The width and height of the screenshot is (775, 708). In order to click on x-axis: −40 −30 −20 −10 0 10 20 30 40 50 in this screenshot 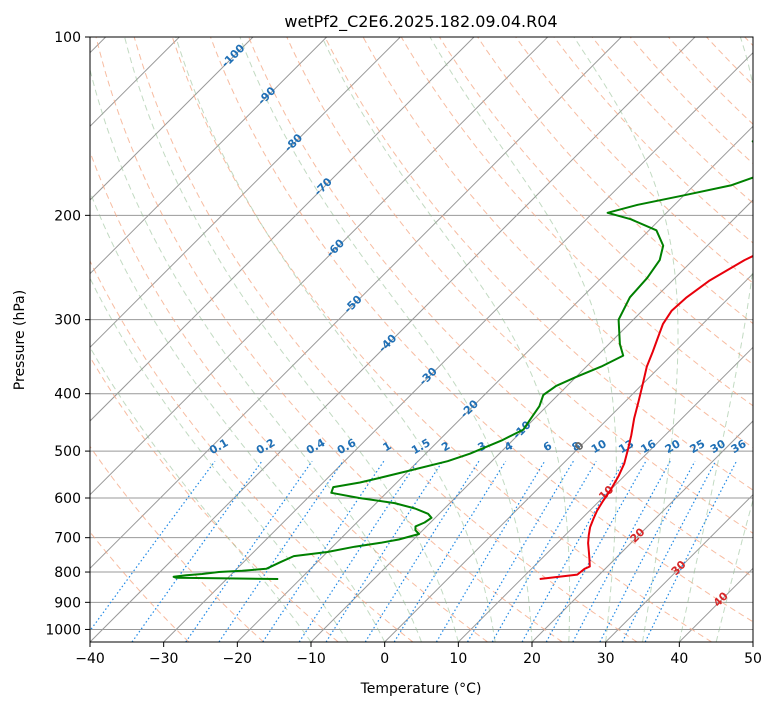, I will do `click(418, 654)`.